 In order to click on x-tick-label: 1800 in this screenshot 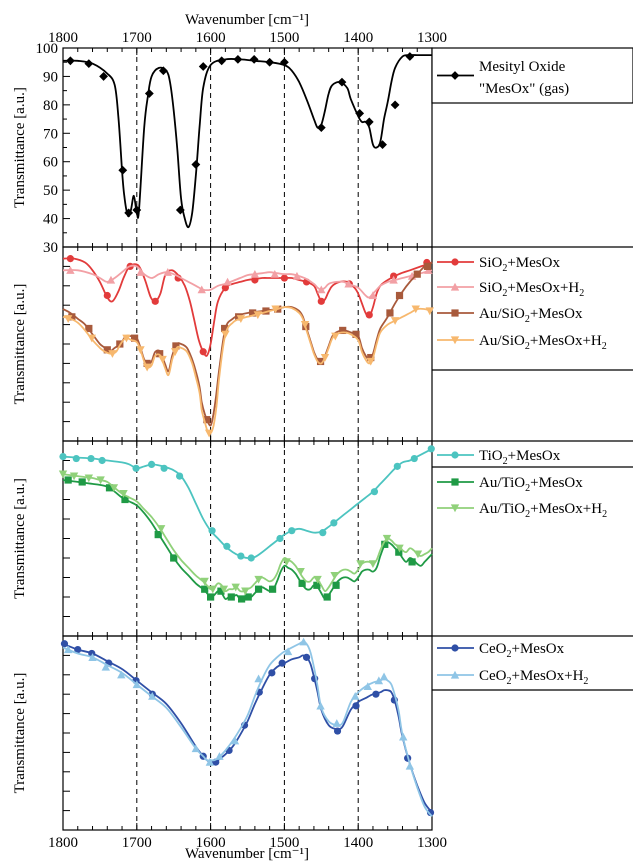, I will do `click(63, 38)`.